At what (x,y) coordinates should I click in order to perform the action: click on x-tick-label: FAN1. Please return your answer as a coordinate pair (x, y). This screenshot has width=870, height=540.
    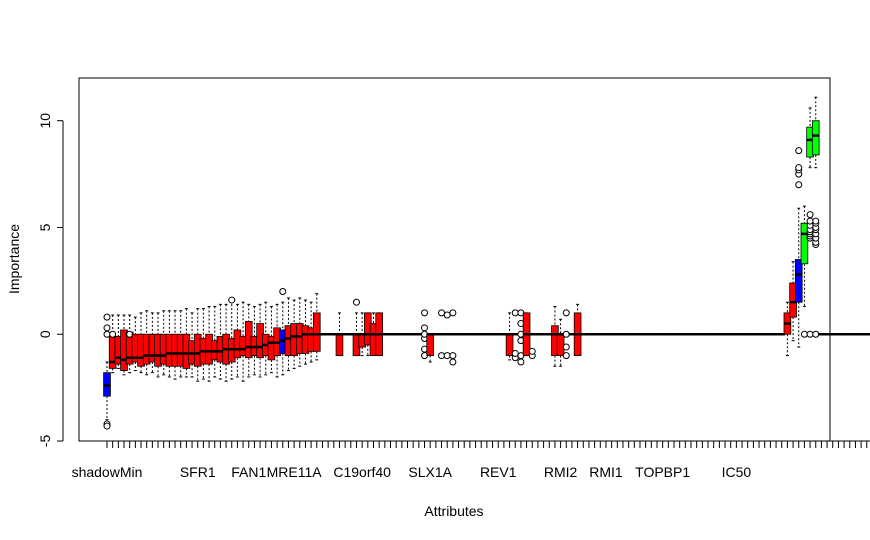
    Looking at the image, I should click on (248, 472).